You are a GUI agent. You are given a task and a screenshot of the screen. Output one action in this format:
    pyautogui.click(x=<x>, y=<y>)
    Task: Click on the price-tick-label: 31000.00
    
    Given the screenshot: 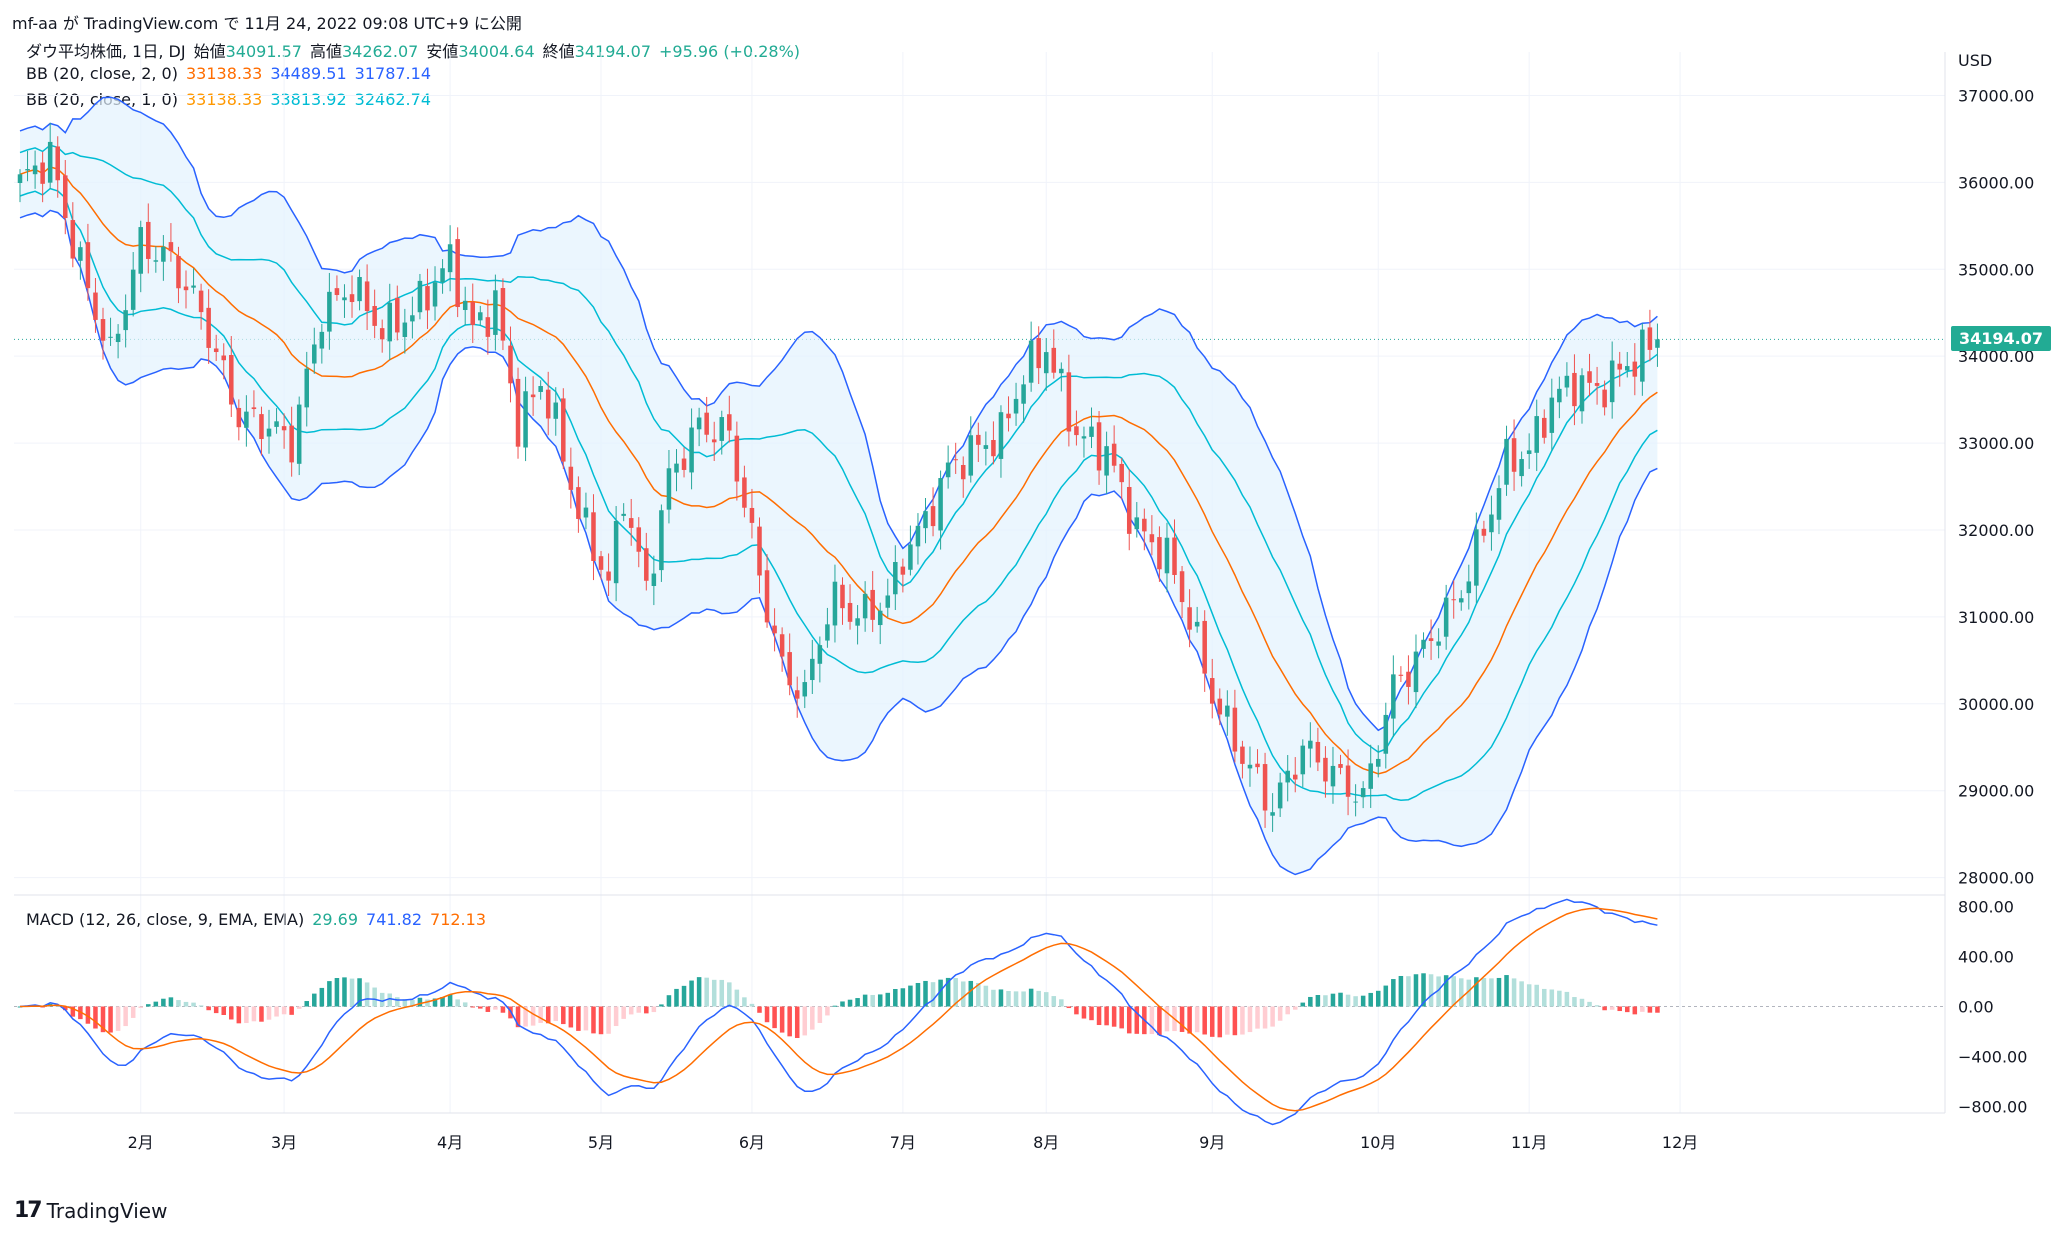 What is the action you would take?
    pyautogui.click(x=1996, y=617)
    